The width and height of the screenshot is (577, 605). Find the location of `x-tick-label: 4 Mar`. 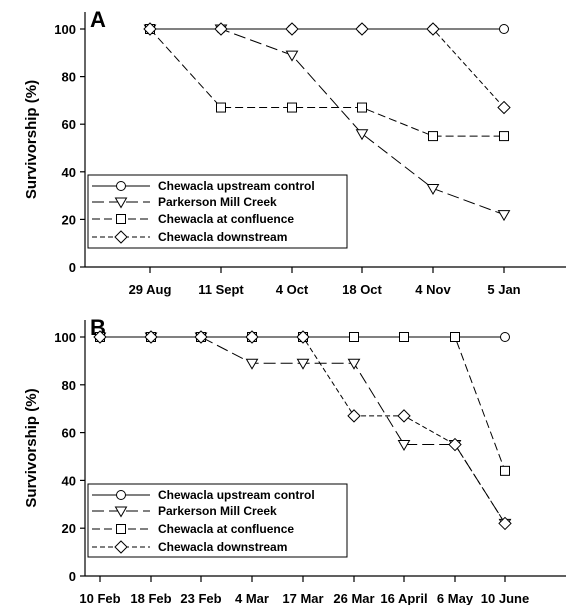

x-tick-label: 4 Mar is located at coordinates (252, 598).